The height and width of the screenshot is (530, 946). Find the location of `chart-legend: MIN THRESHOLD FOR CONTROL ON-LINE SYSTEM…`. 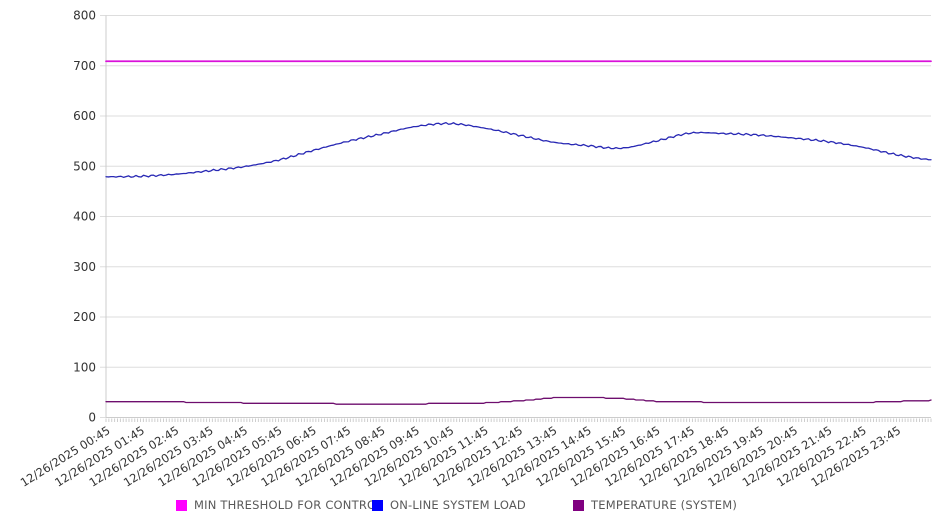

chart-legend: MIN THRESHOLD FOR CONTROL ON-LINE SYSTEM… is located at coordinates (456, 505).